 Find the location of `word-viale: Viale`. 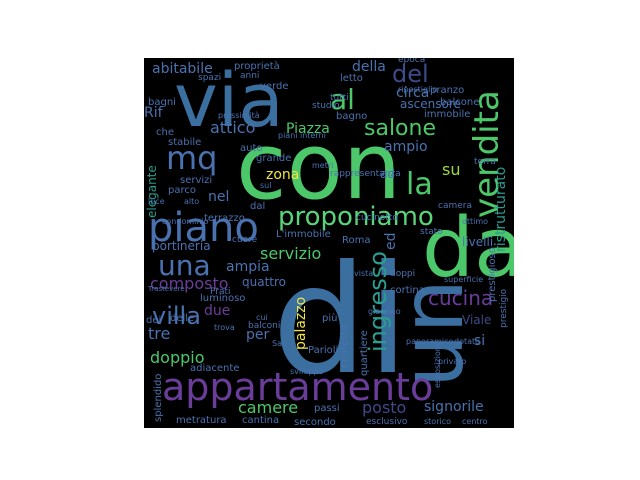

word-viale: Viale is located at coordinates (477, 320).